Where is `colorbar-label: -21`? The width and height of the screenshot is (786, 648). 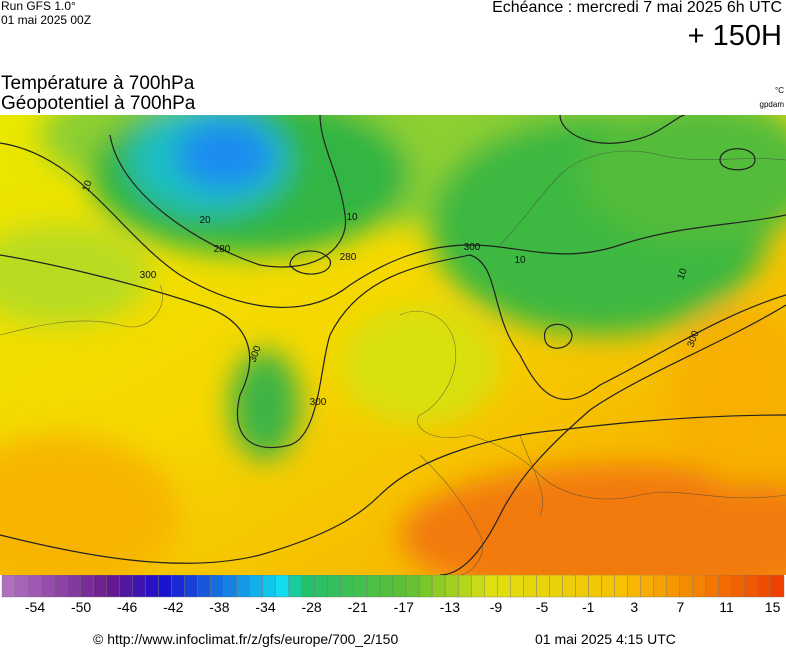
colorbar-label: -21 is located at coordinates (357, 607).